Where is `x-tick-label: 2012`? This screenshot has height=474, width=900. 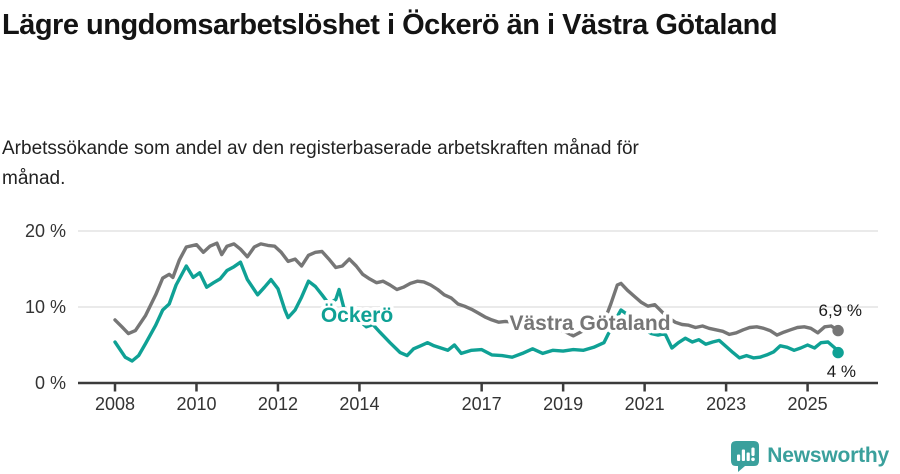 x-tick-label: 2012 is located at coordinates (278, 404).